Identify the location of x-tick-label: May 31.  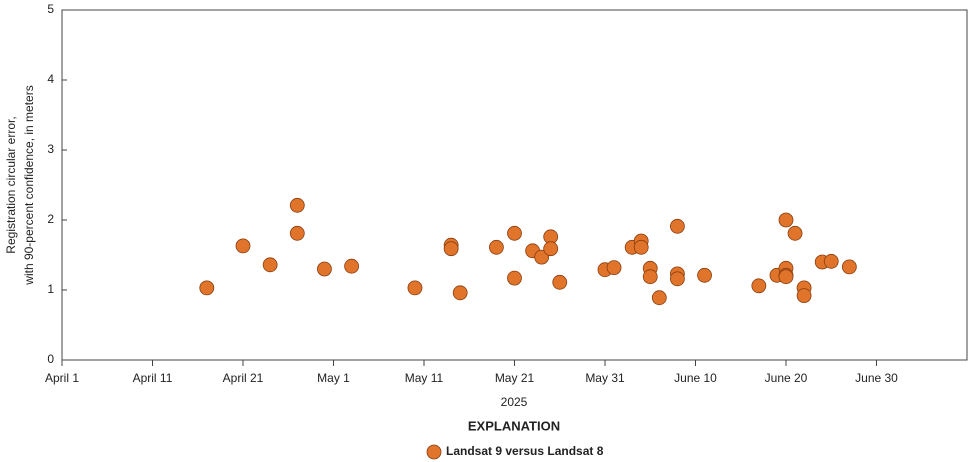
(605, 378).